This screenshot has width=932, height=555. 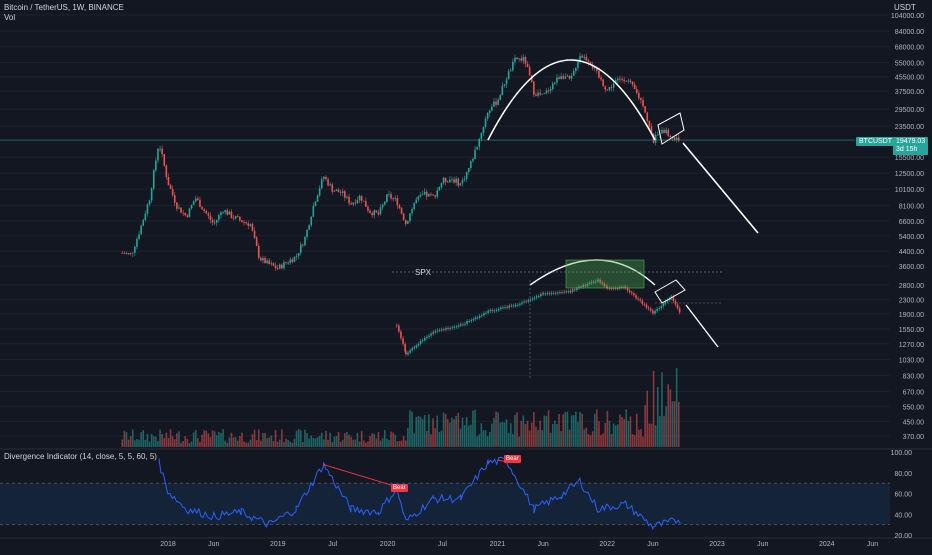 I want to click on bar-countdown: 3d 15h, so click(x=907, y=149).